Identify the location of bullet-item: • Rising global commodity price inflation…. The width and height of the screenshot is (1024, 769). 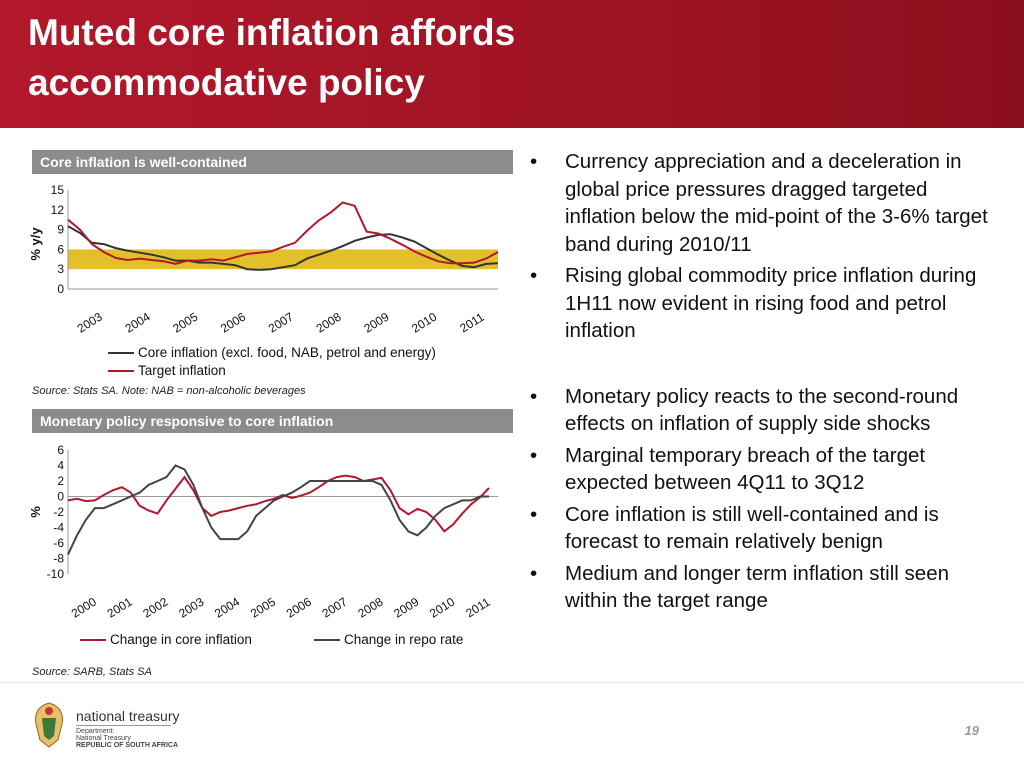
(755, 303).